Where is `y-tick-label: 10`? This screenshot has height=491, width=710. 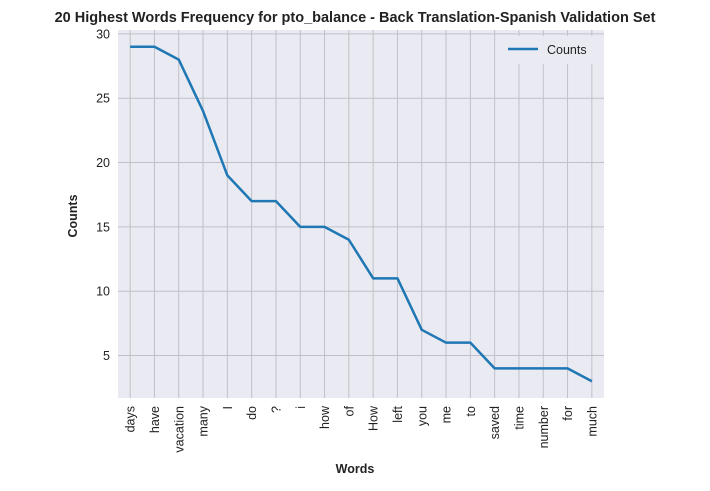 y-tick-label: 10 is located at coordinates (103, 292).